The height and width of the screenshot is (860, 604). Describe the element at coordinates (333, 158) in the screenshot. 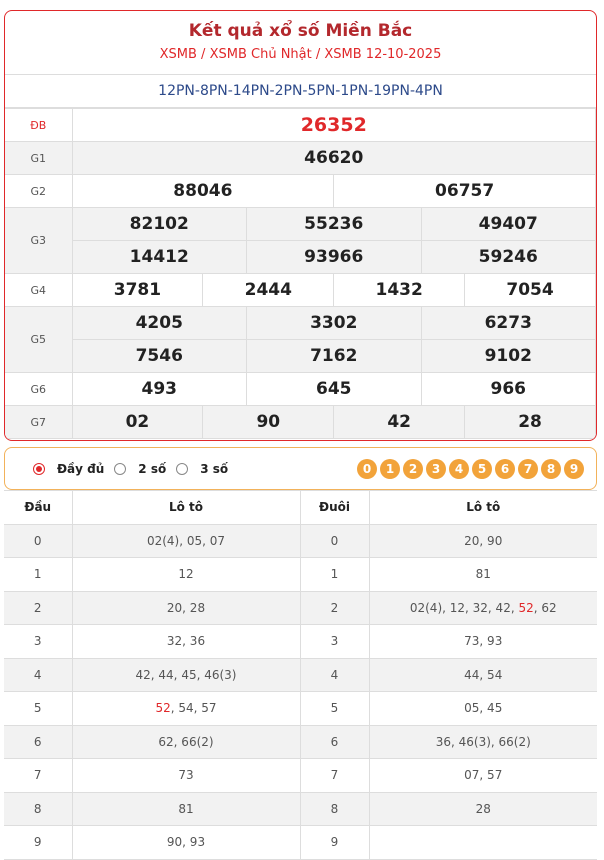

I see `prize-value: 46620` at that location.